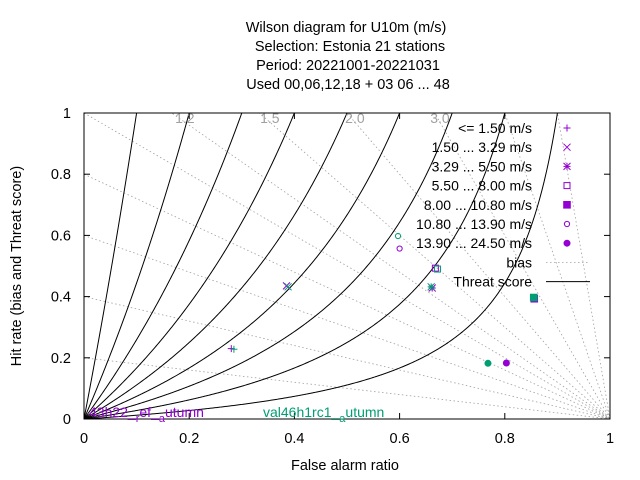 This screenshot has height=480, width=640. I want to click on bias-label-2: 2.0, so click(355, 118).